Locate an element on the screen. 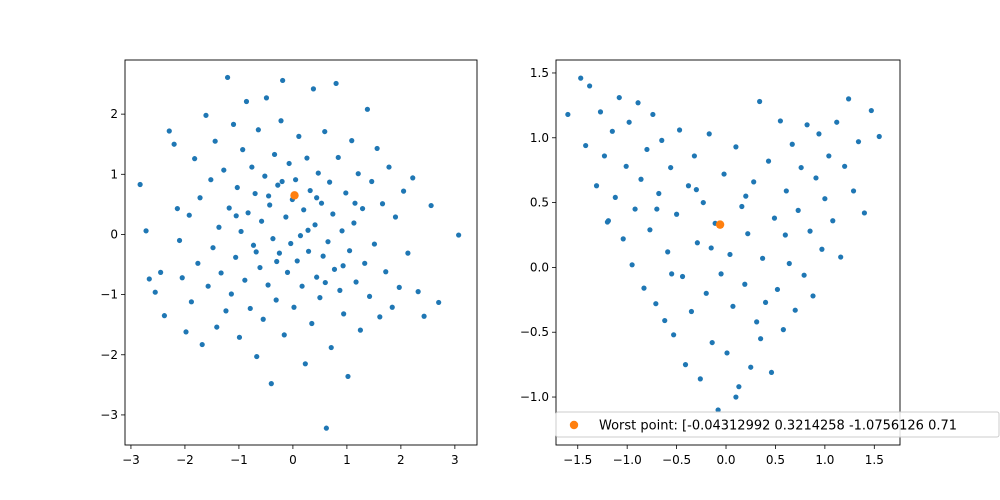 This screenshot has height=500, width=1000. x-tick-label: 0.5 is located at coordinates (775, 460).